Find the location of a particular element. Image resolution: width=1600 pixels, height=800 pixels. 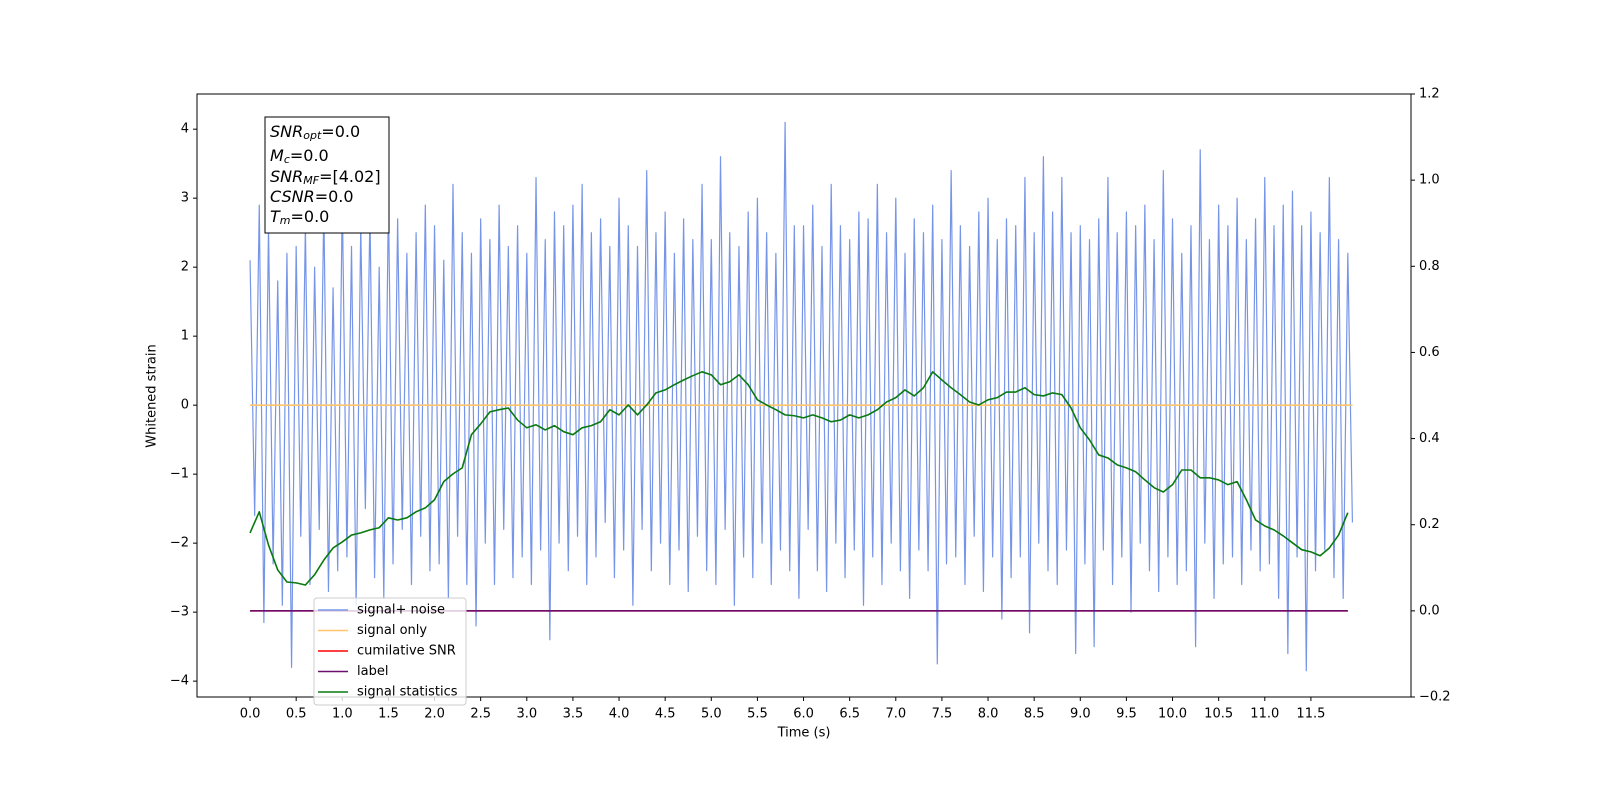

annotation: Tm=0.0 is located at coordinates (299, 217).